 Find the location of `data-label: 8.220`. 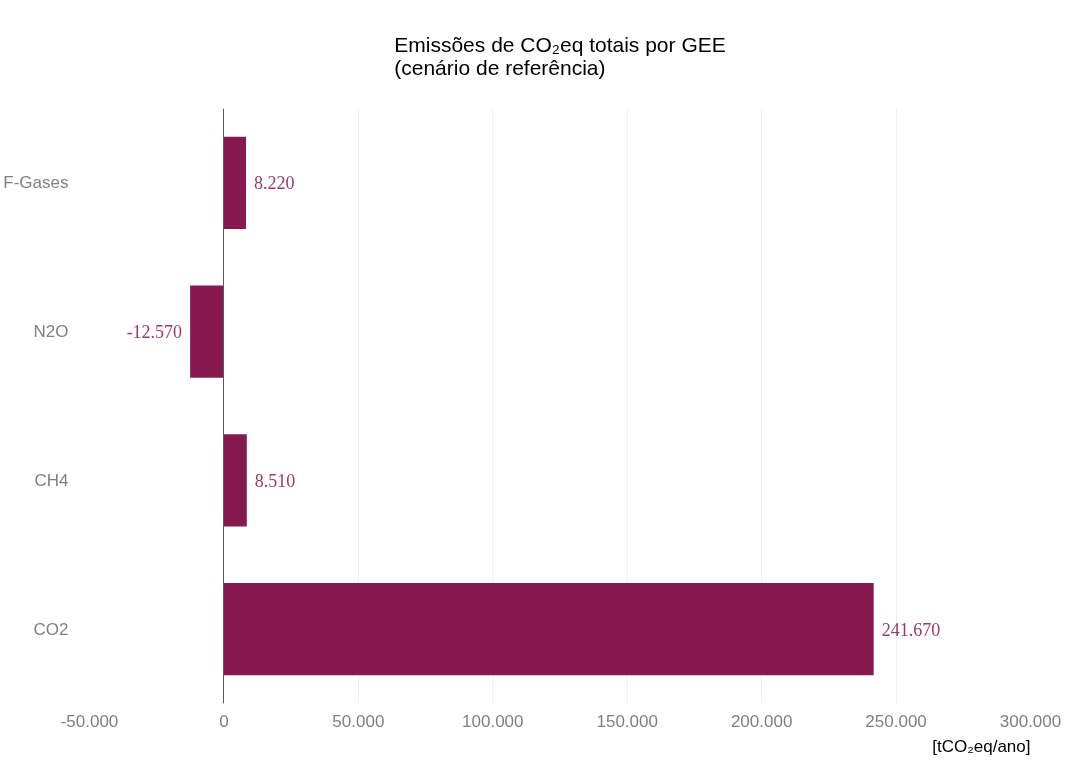

data-label: 8.220 is located at coordinates (274, 183).